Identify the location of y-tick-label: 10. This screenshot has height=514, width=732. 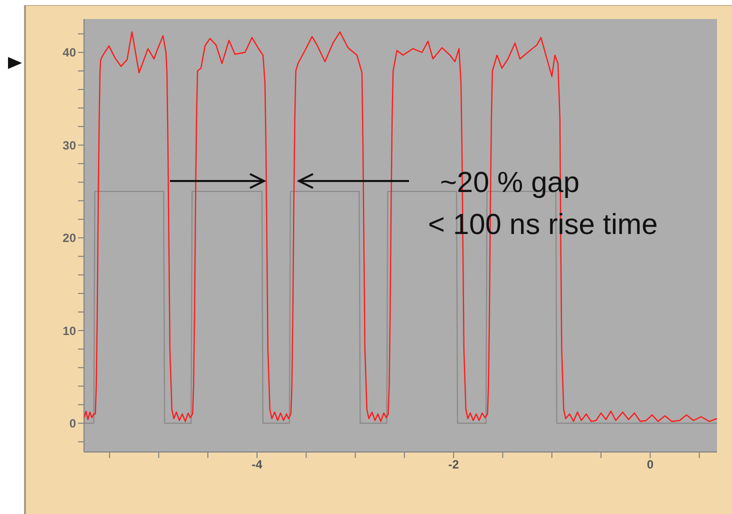
(69, 331).